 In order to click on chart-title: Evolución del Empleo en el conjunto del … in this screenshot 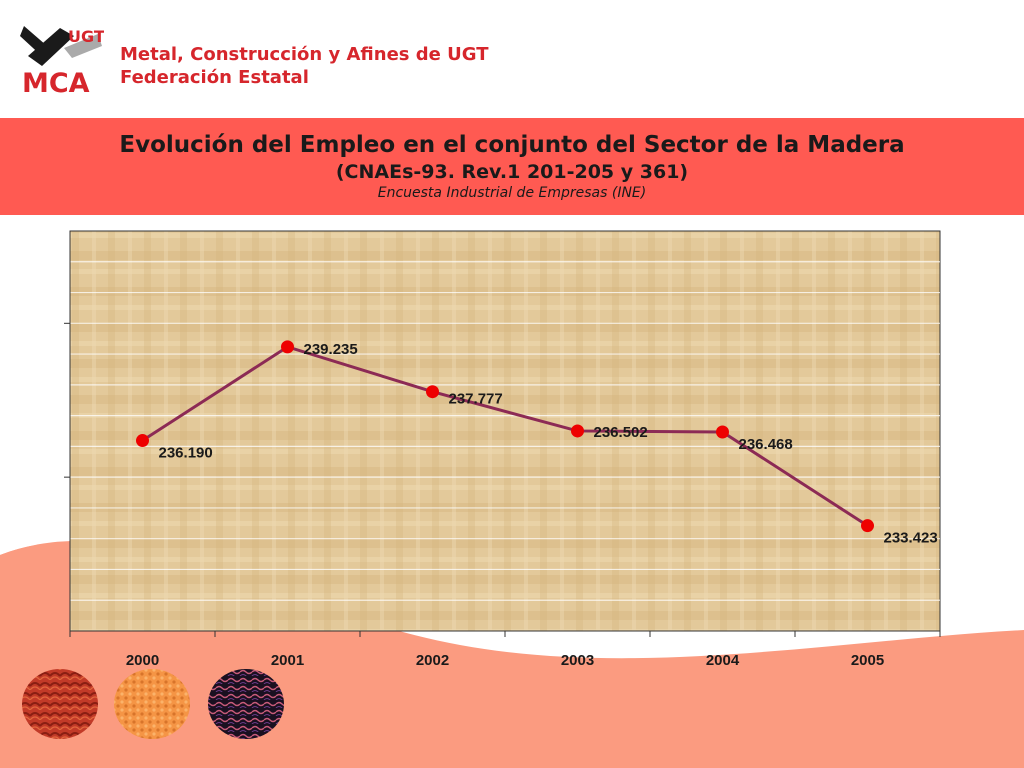, I will do `click(512, 145)`.